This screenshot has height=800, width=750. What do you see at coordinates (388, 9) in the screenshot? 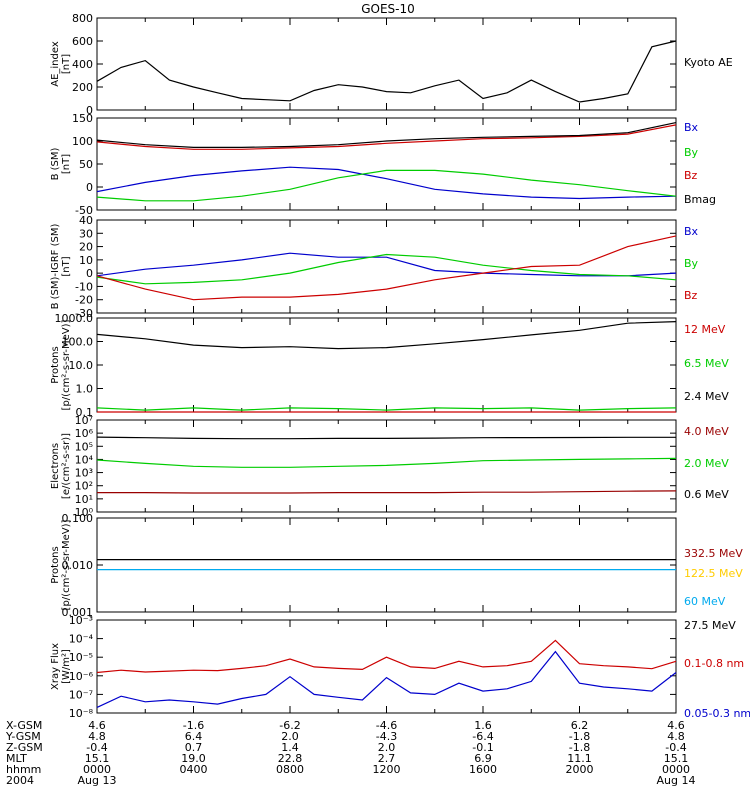
I see `figure-title: GOES-10` at bounding box center [388, 9].